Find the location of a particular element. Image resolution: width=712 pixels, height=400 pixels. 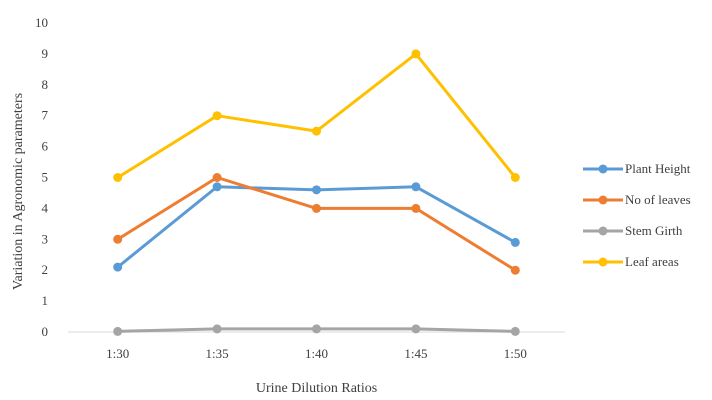

legend-label: Stem Girth is located at coordinates (654, 230).